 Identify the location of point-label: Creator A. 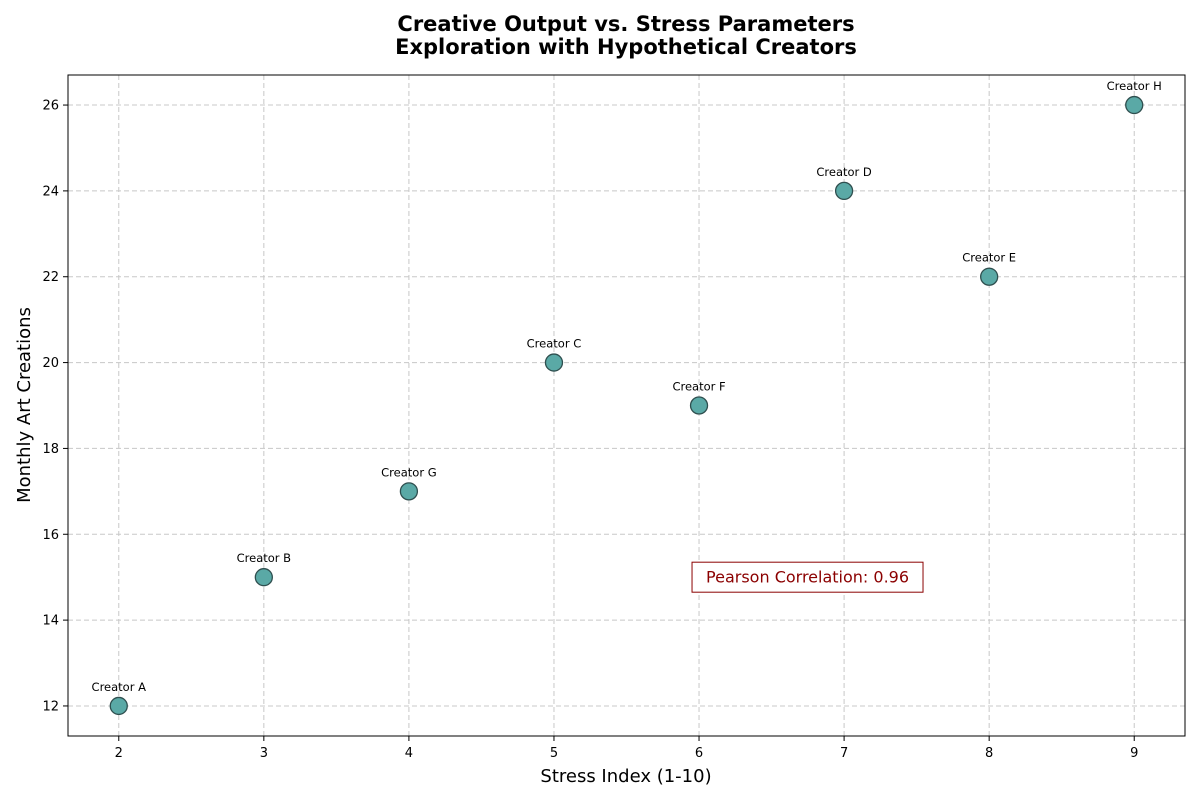
(119, 687).